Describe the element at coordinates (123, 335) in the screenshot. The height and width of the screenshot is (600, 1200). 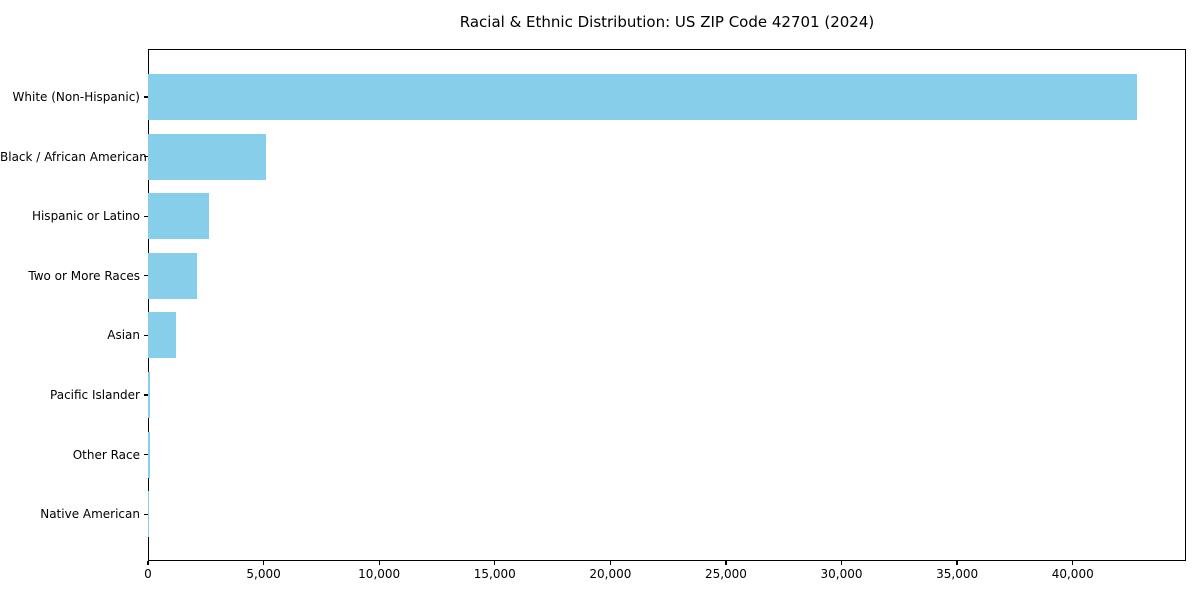
I see `y-tick-label: Asian` at that location.